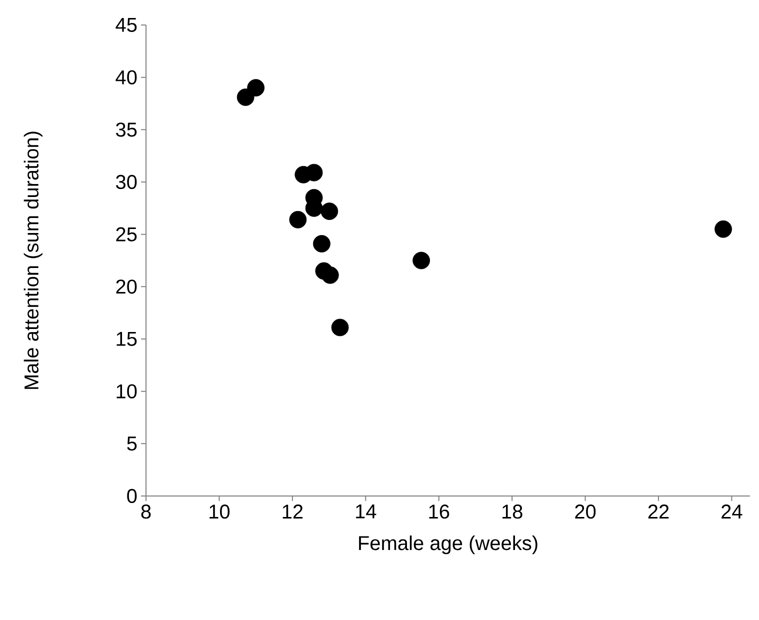 This screenshot has height=620, width=759. What do you see at coordinates (658, 511) in the screenshot?
I see `x-tick-label: 22` at bounding box center [658, 511].